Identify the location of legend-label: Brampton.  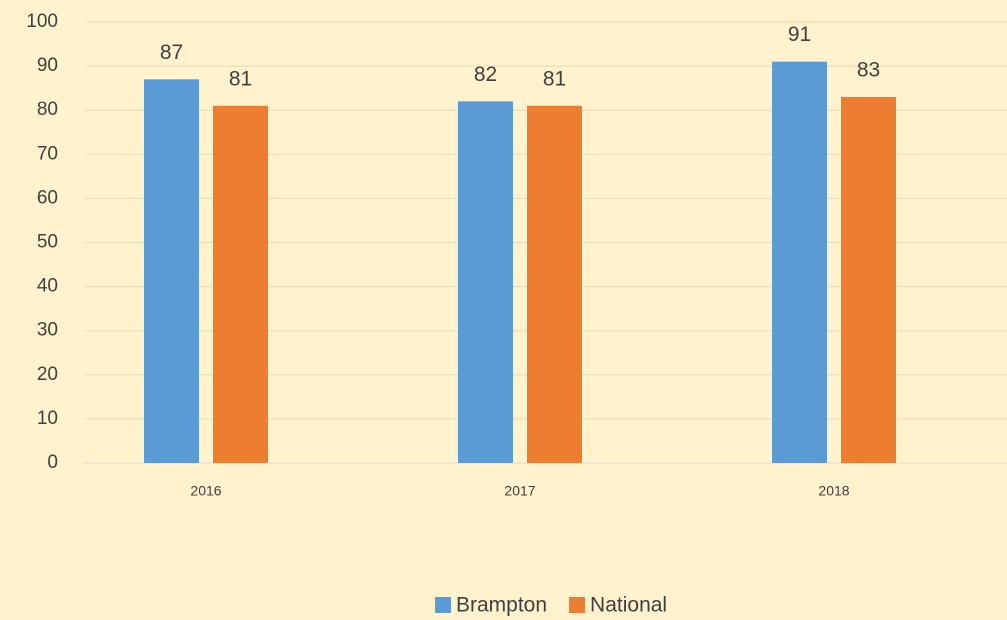
(501, 605).